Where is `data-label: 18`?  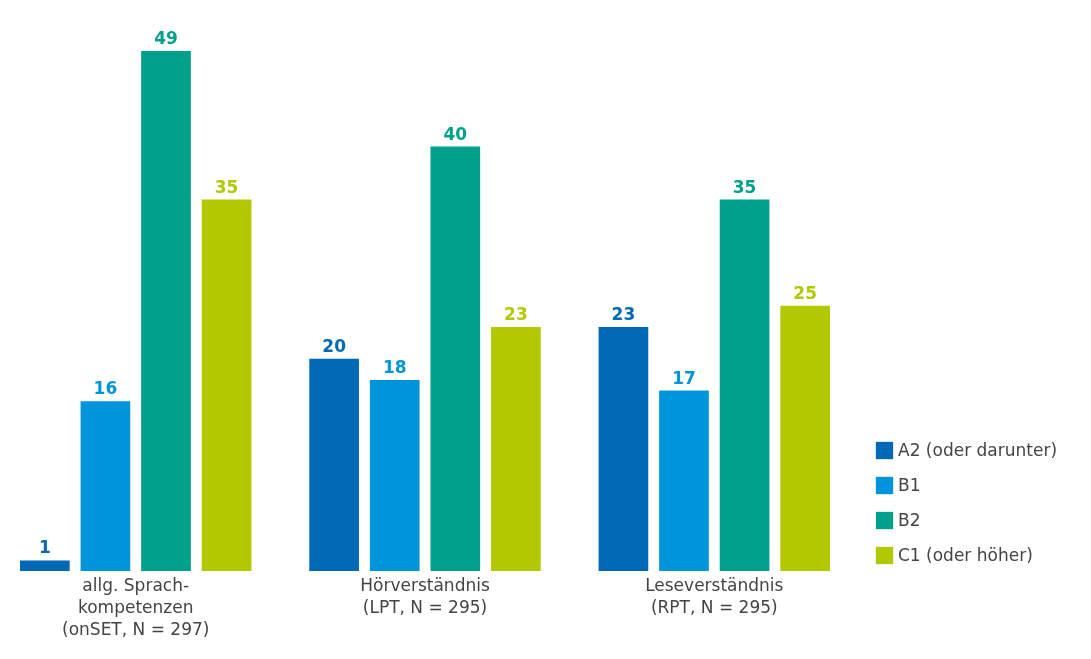 data-label: 18 is located at coordinates (394, 366).